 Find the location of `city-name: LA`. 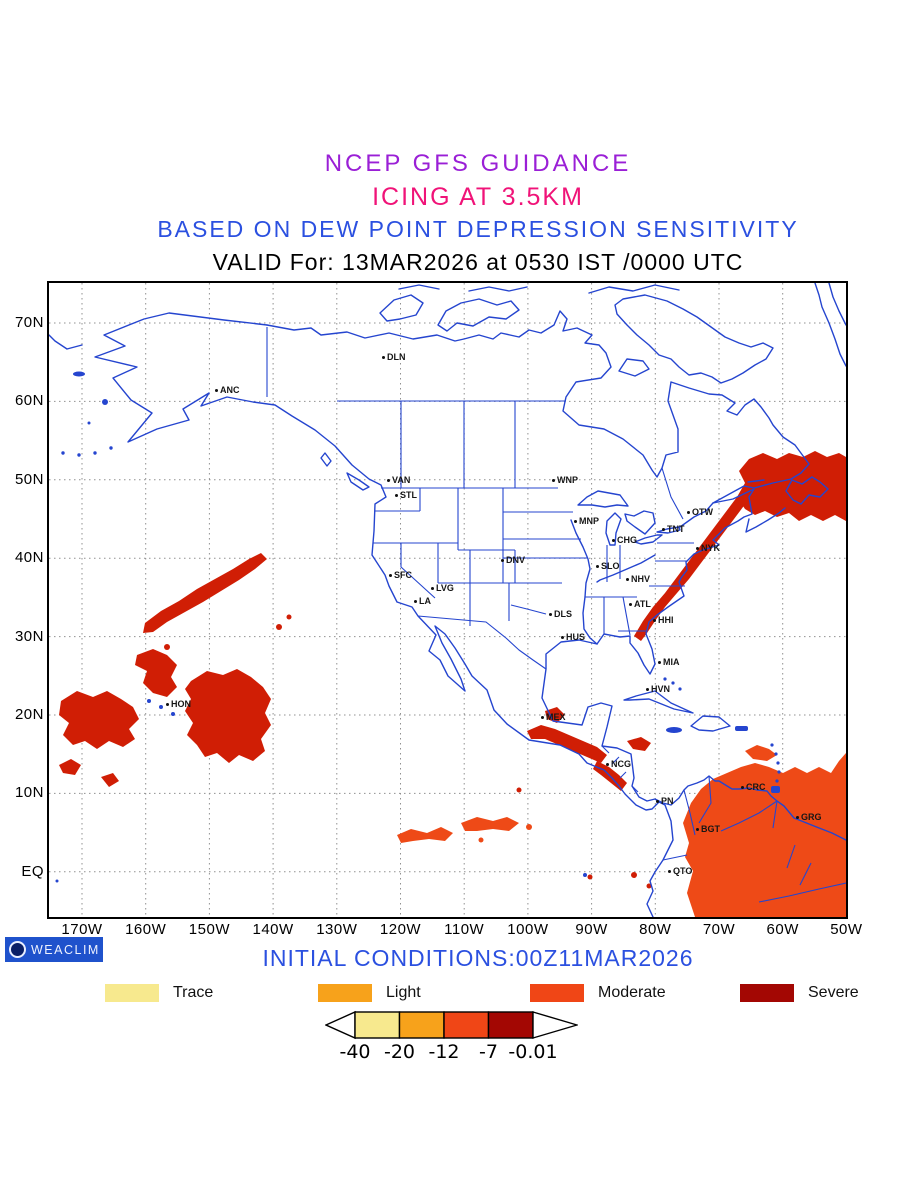

city-name: LA is located at coordinates (425, 601).